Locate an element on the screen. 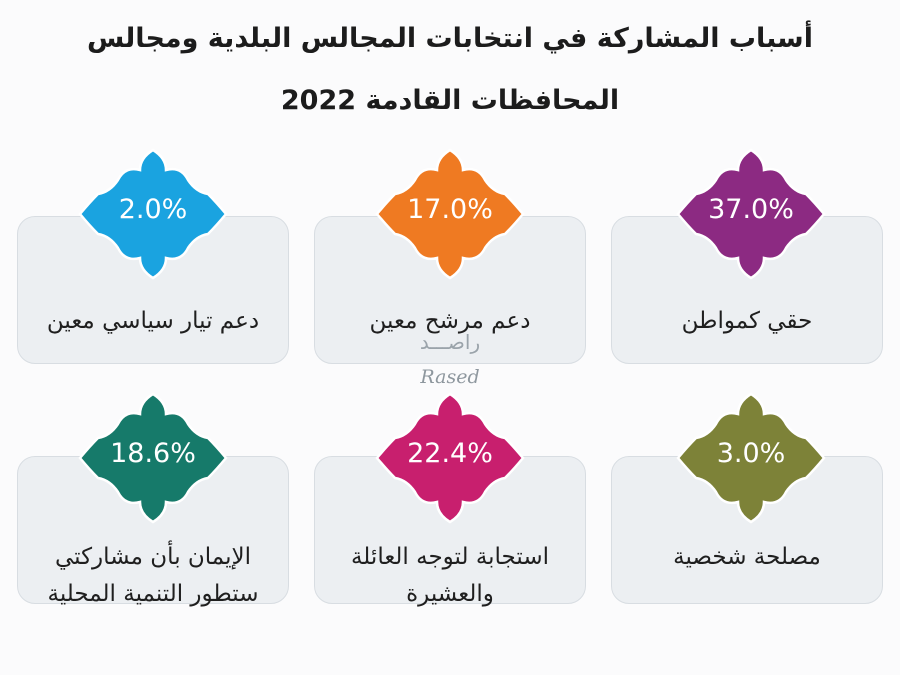 The image size is (900, 675). percentage-badge: 3.0% is located at coordinates (751, 458).